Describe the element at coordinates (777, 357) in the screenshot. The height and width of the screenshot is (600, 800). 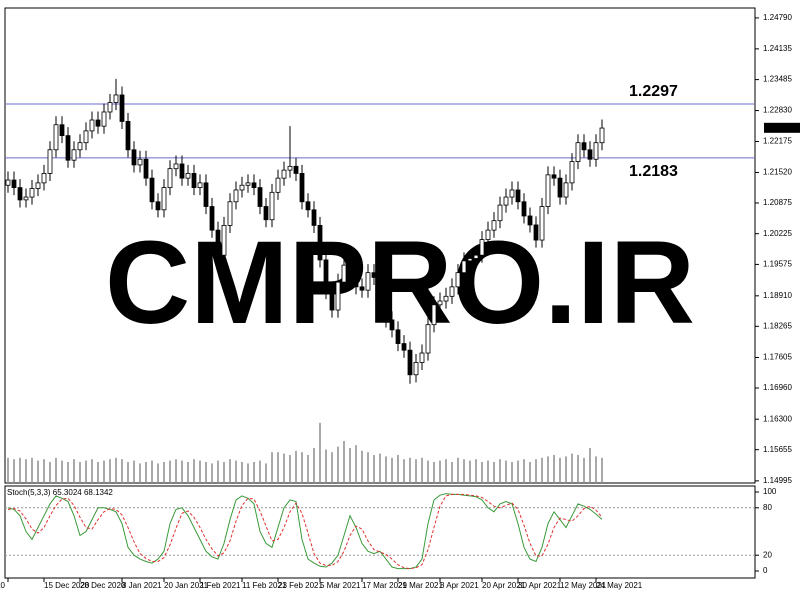
I see `y-tick-label: 1.17605` at that location.